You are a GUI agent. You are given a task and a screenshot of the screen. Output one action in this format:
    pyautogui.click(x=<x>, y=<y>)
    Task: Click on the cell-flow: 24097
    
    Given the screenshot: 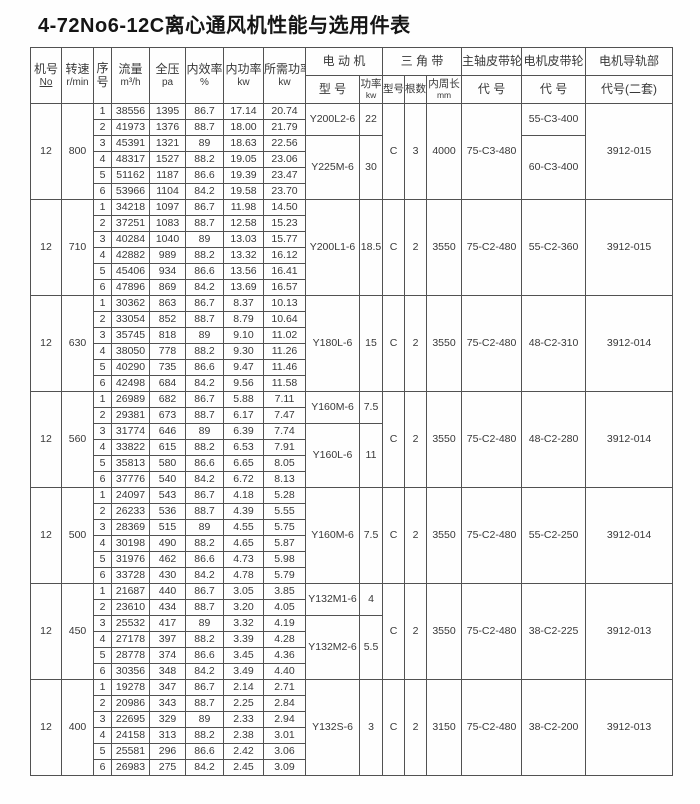 What is the action you would take?
    pyautogui.click(x=130, y=495)
    